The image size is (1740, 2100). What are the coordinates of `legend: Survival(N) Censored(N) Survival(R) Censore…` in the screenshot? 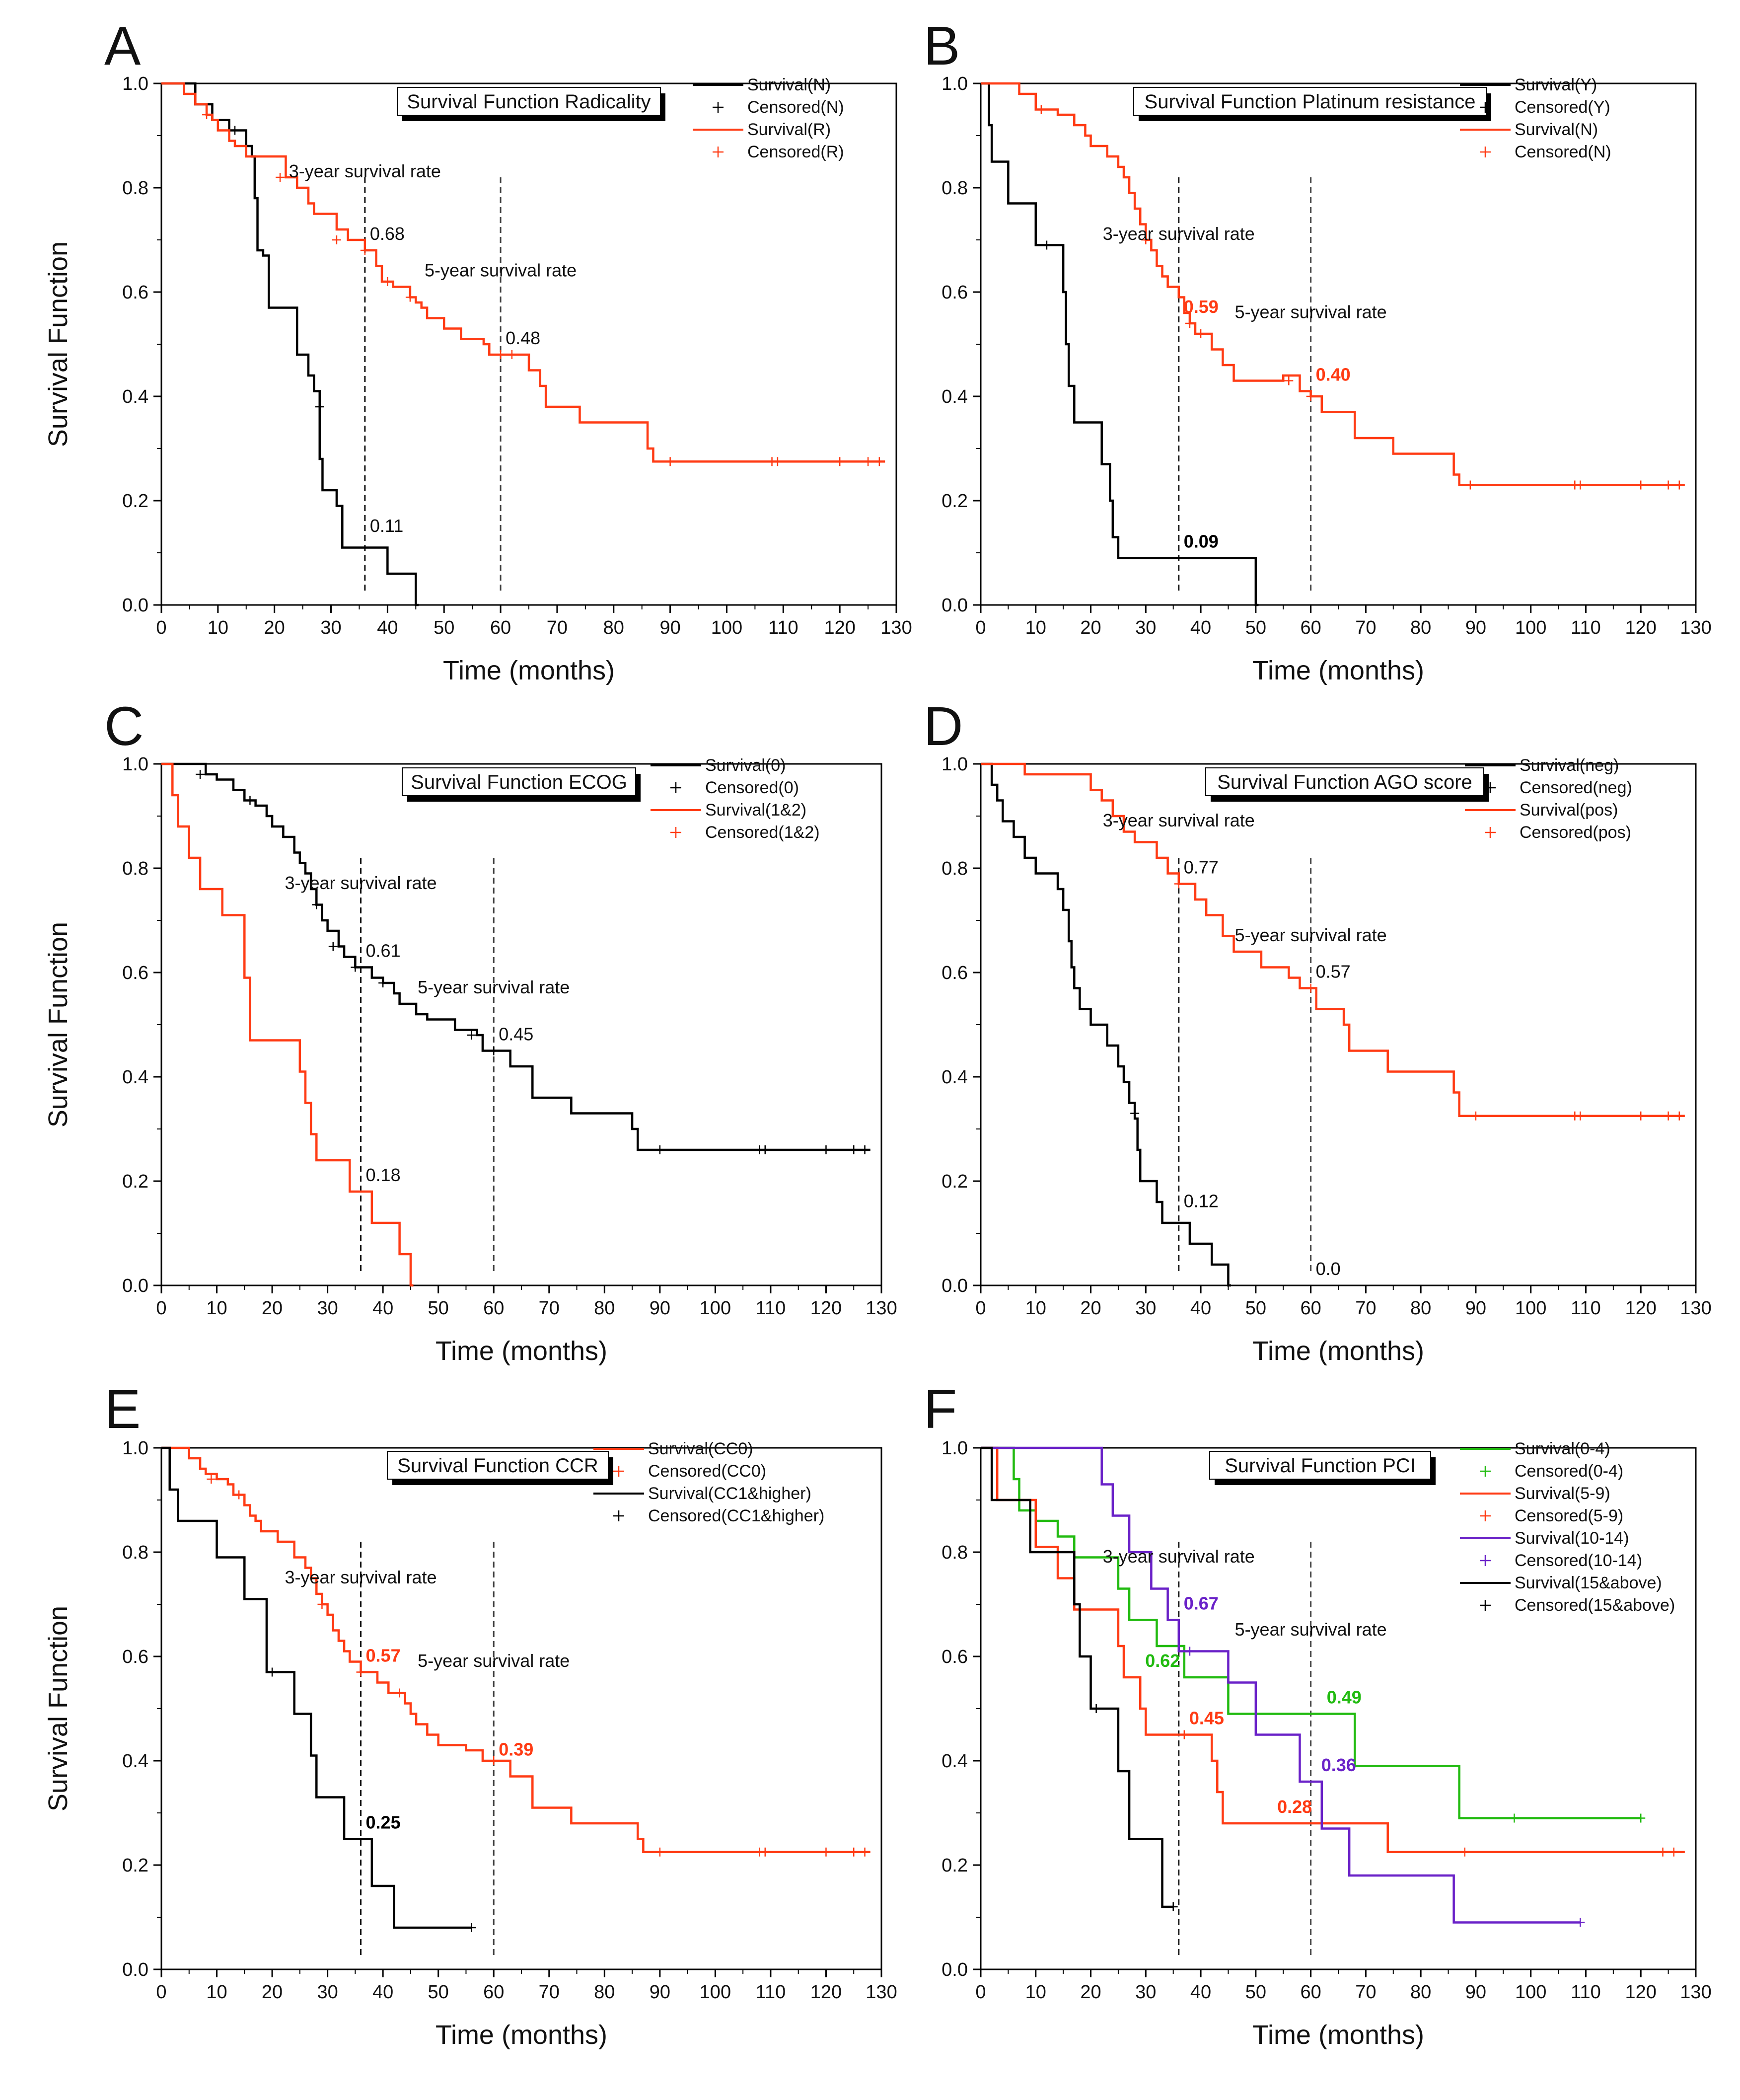 It's located at (768, 118).